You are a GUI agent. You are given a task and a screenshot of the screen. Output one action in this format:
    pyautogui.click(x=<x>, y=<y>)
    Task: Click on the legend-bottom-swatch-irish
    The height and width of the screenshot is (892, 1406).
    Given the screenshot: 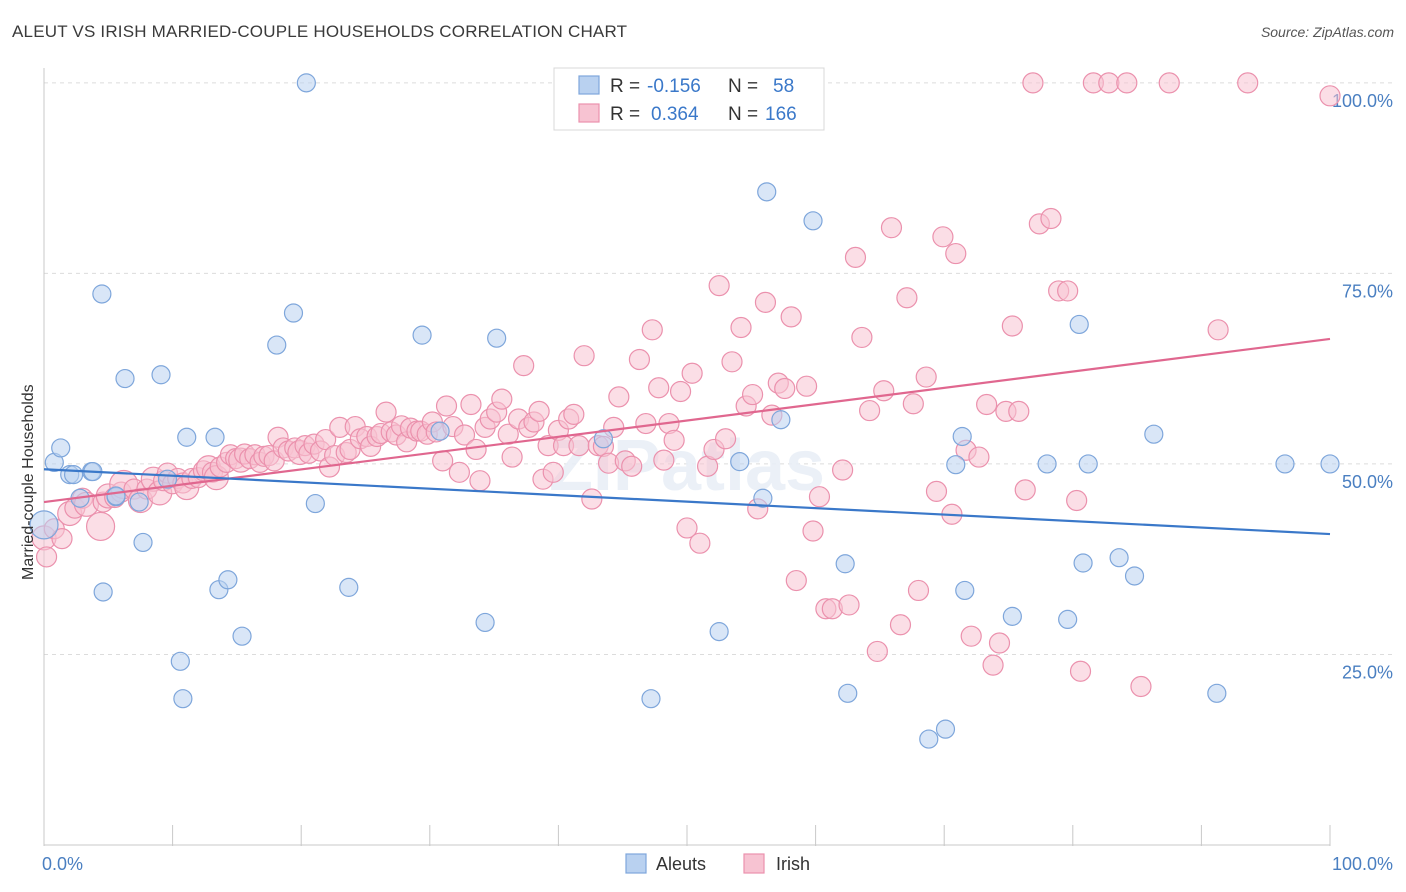 What is the action you would take?
    pyautogui.click(x=754, y=863)
    